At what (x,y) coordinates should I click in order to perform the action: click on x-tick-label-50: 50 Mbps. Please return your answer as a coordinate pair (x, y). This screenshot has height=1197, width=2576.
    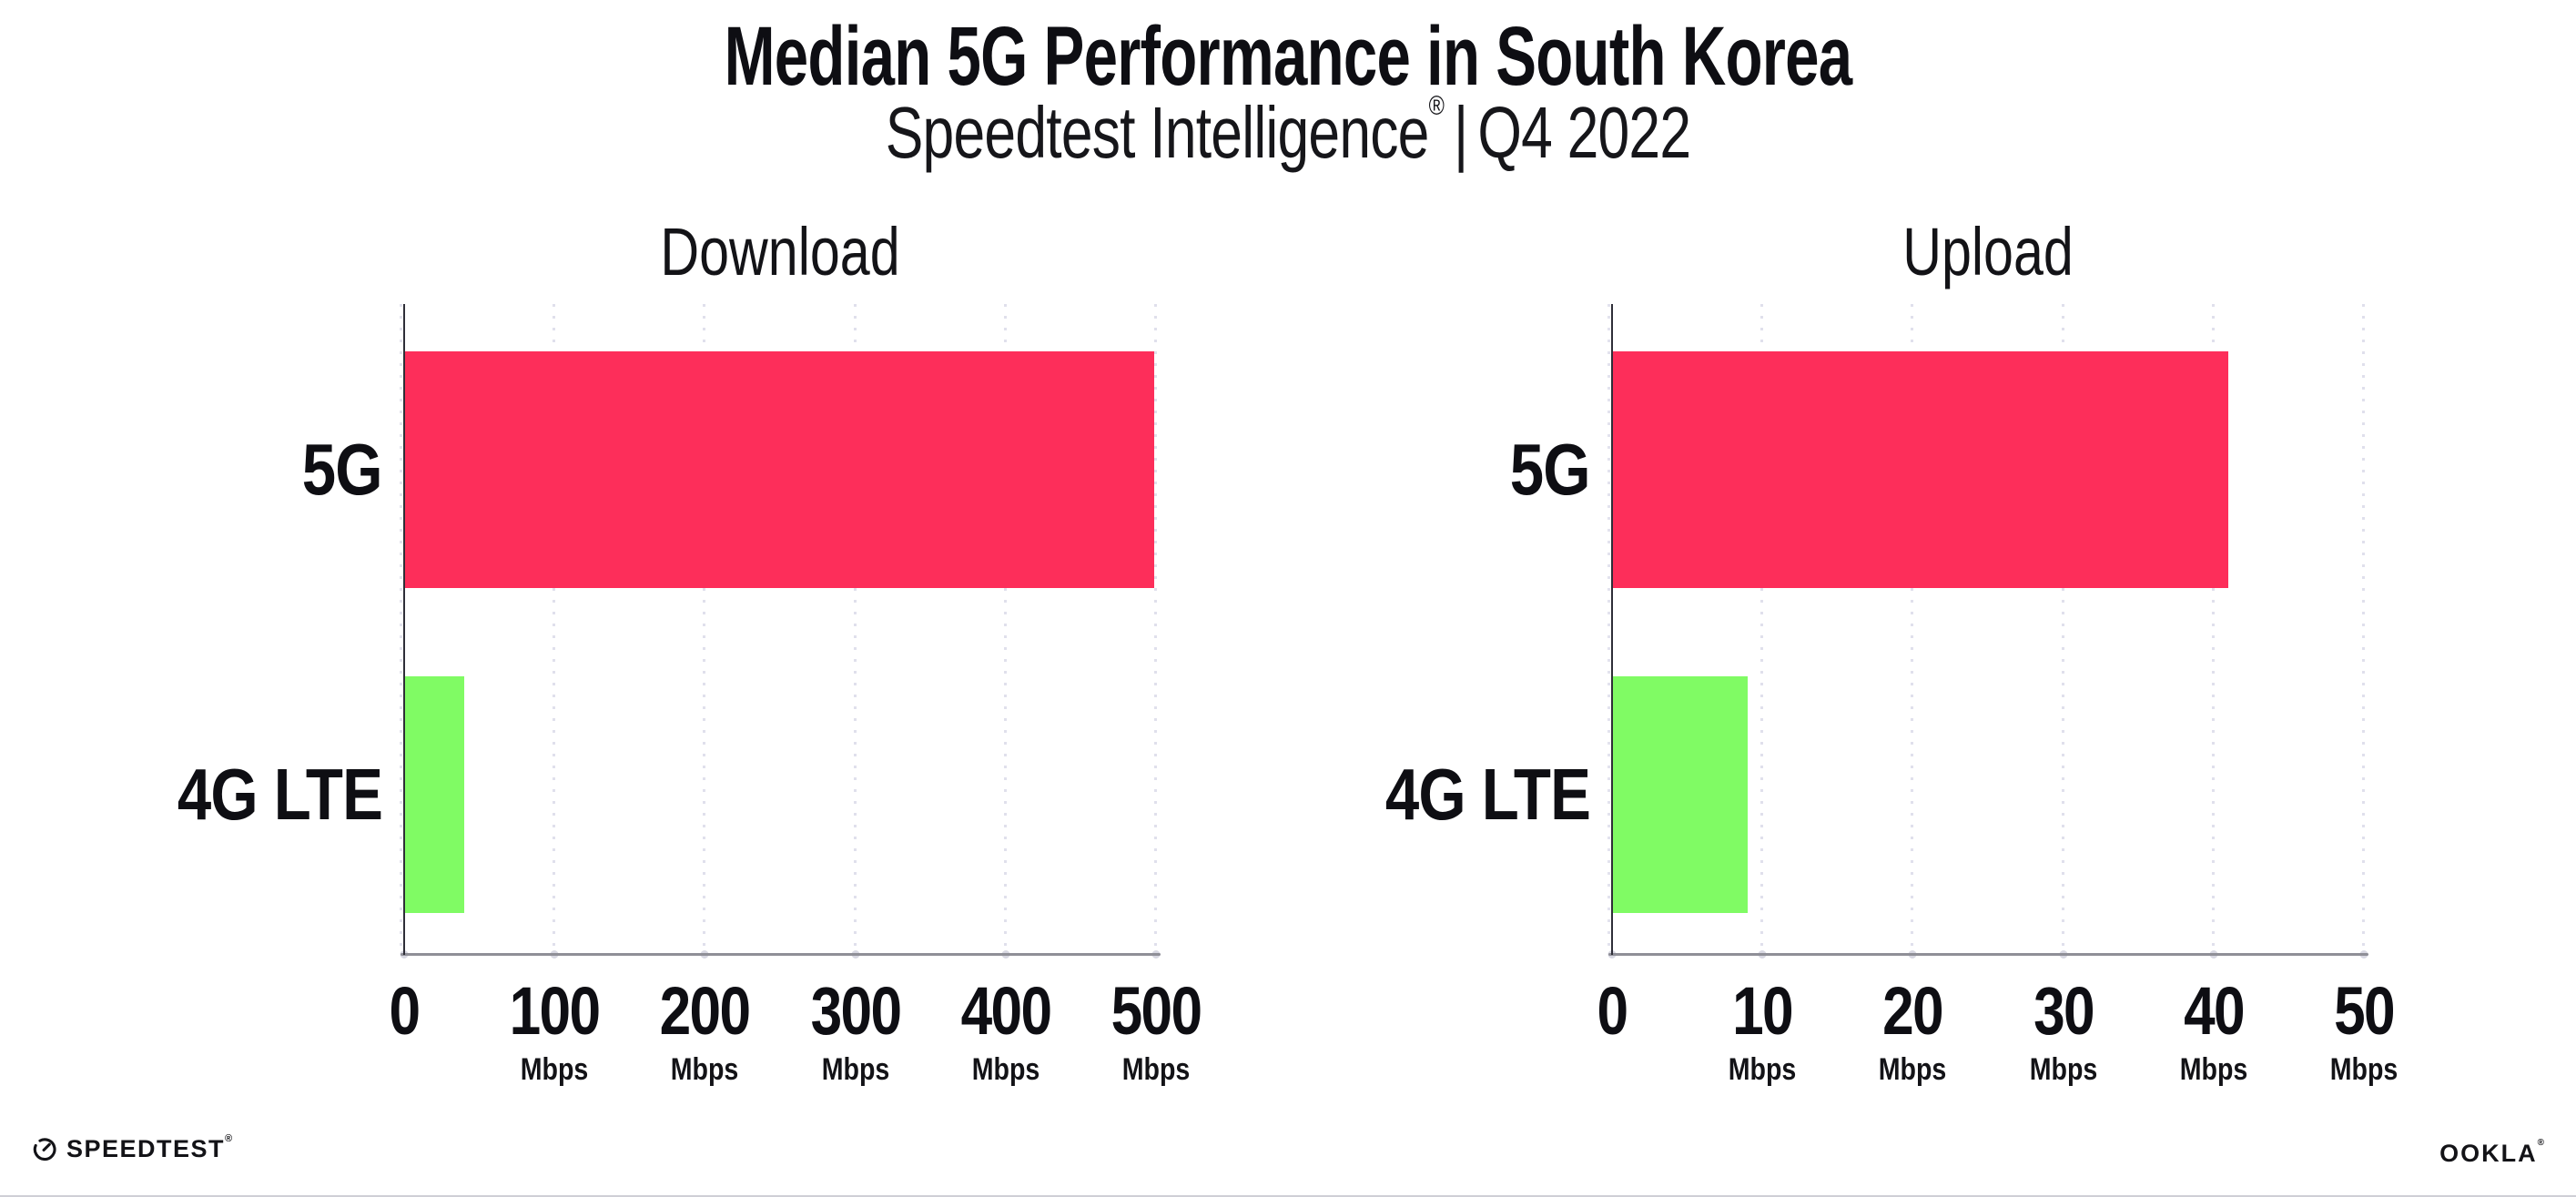
    Looking at the image, I should click on (2364, 1030).